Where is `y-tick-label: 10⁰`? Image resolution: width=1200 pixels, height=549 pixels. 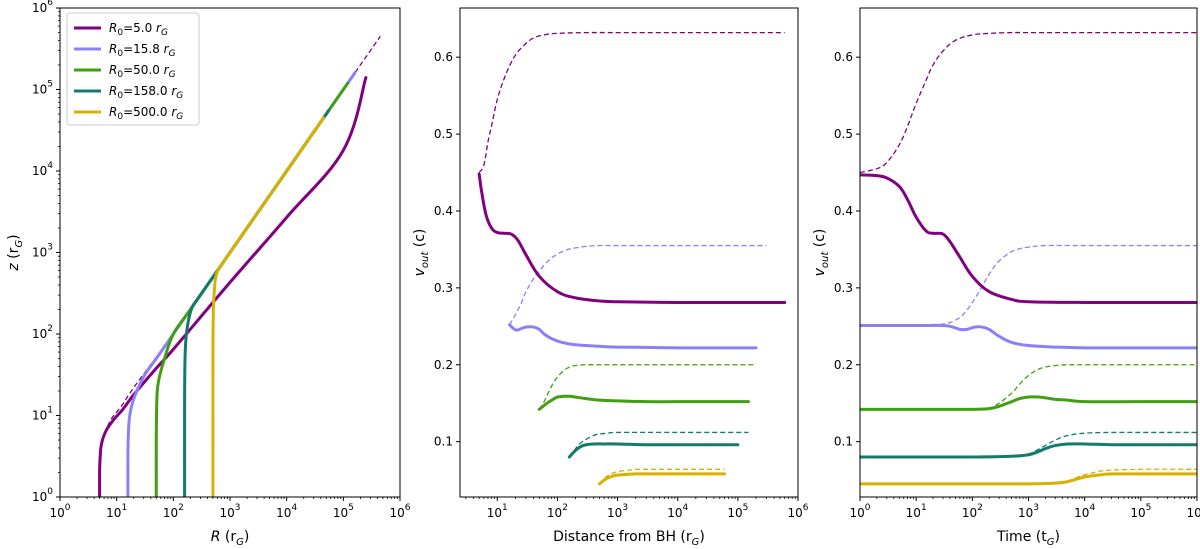 y-tick-label: 10⁰ is located at coordinates (42, 495).